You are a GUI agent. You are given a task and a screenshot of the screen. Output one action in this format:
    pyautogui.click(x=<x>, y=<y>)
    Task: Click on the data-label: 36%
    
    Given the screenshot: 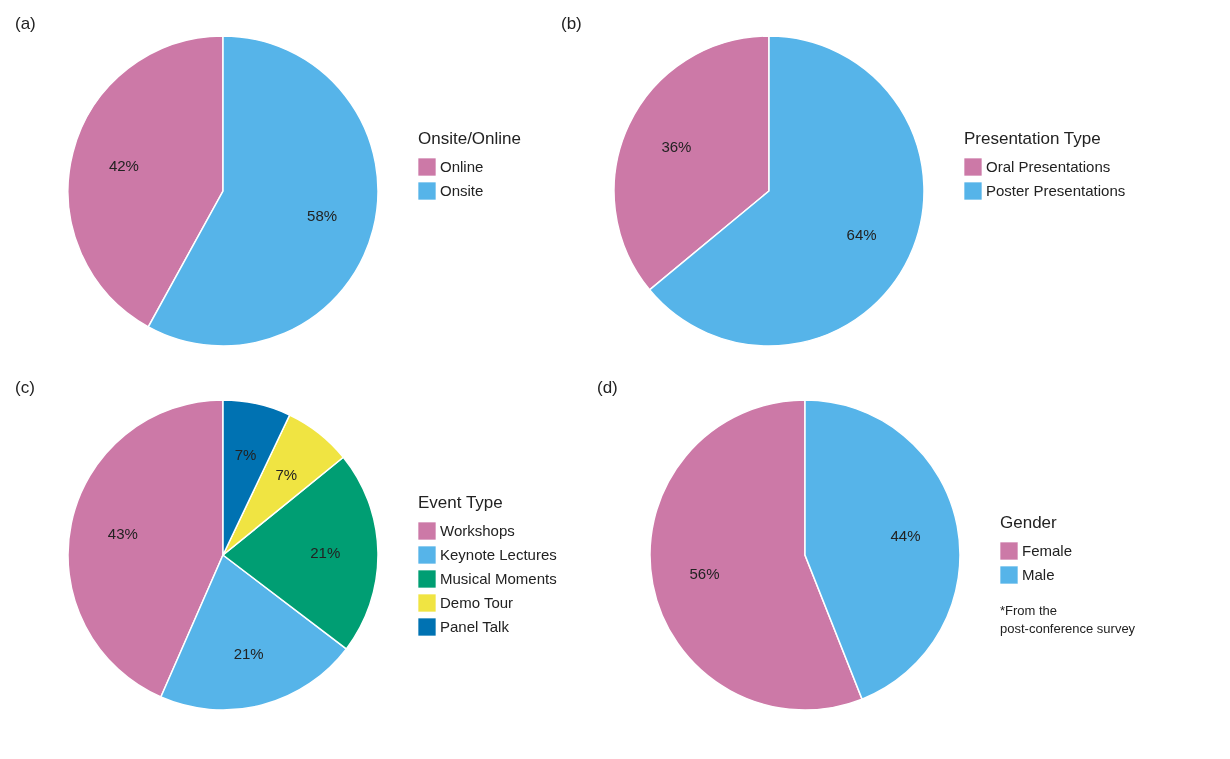 What is the action you would take?
    pyautogui.click(x=676, y=147)
    